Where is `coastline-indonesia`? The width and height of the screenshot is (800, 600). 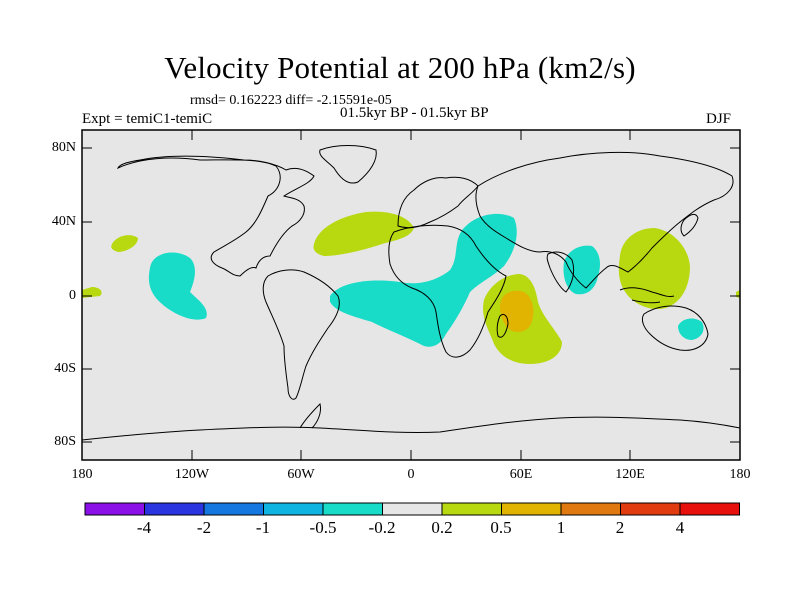 coastline-indonesia is located at coordinates (647, 295).